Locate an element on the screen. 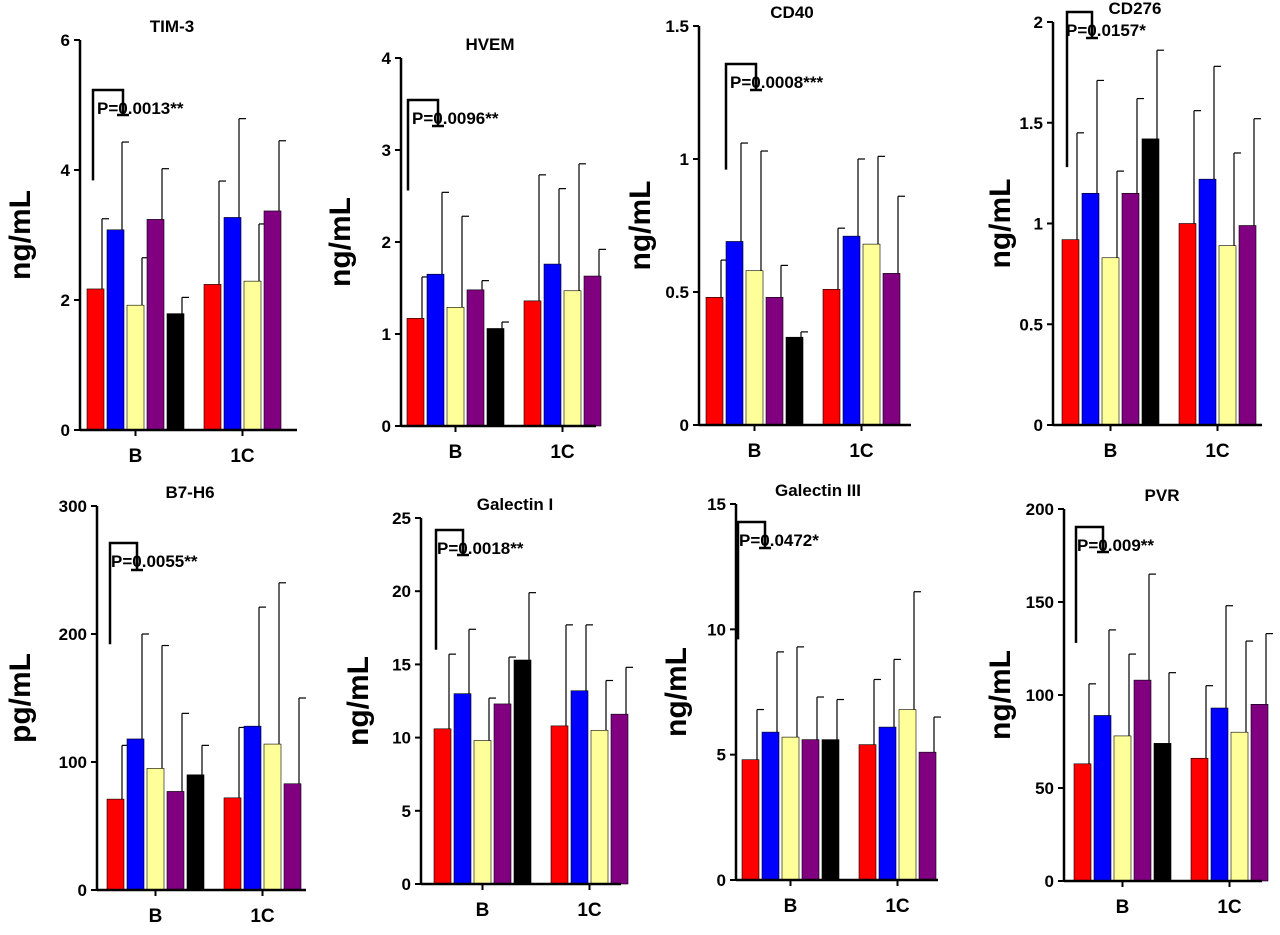 Image resolution: width=1280 pixels, height=935 pixels. y-tick-label: 20 is located at coordinates (401, 591).